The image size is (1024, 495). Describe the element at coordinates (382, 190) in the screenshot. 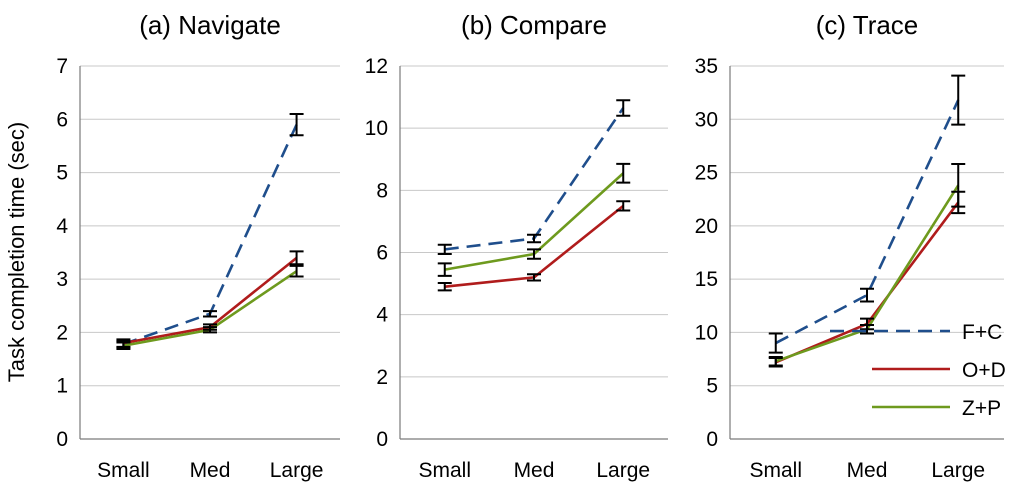

I see `y-tick-label: 8` at that location.